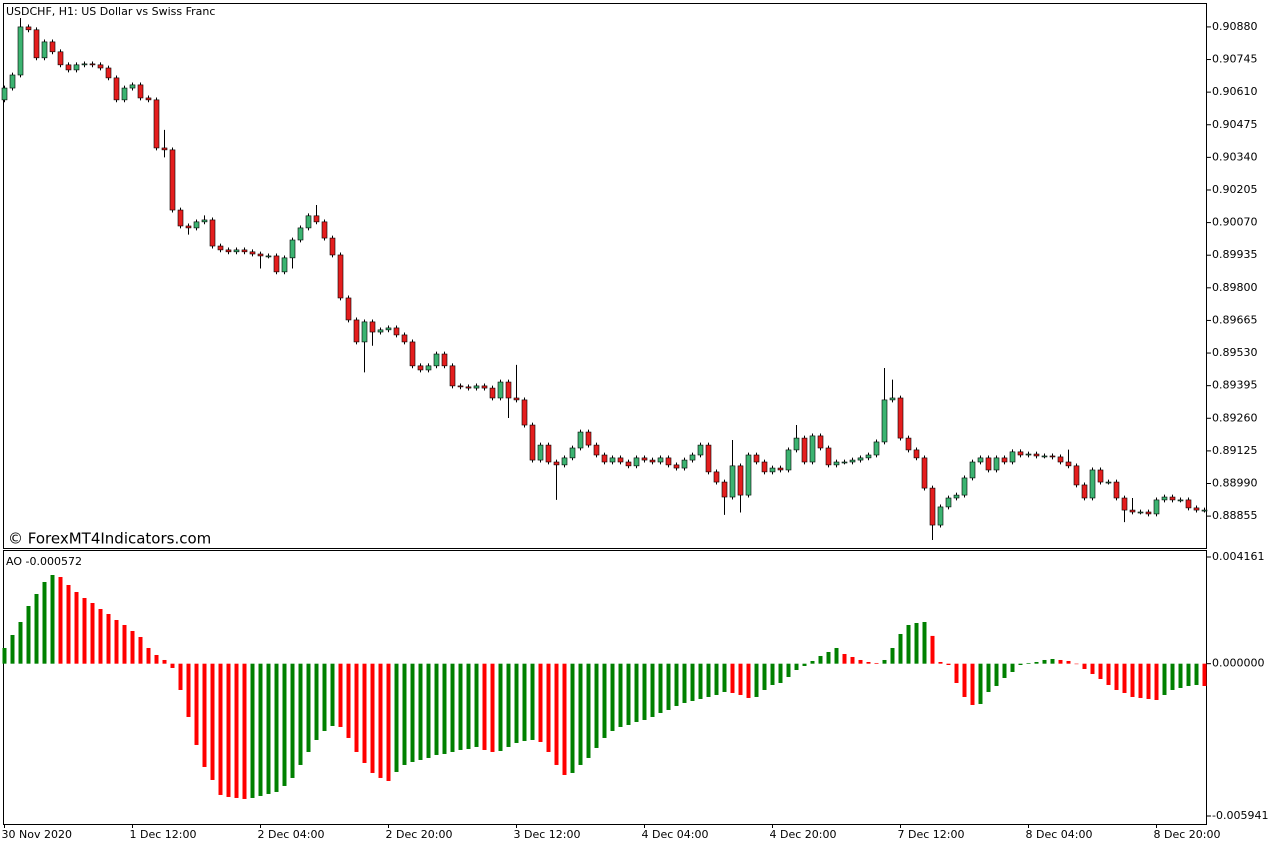 Image resolution: width=1276 pixels, height=848 pixels. I want to click on chart-title: USDCHF, H1: US Dollar vs Swiss Franc, so click(110, 11).